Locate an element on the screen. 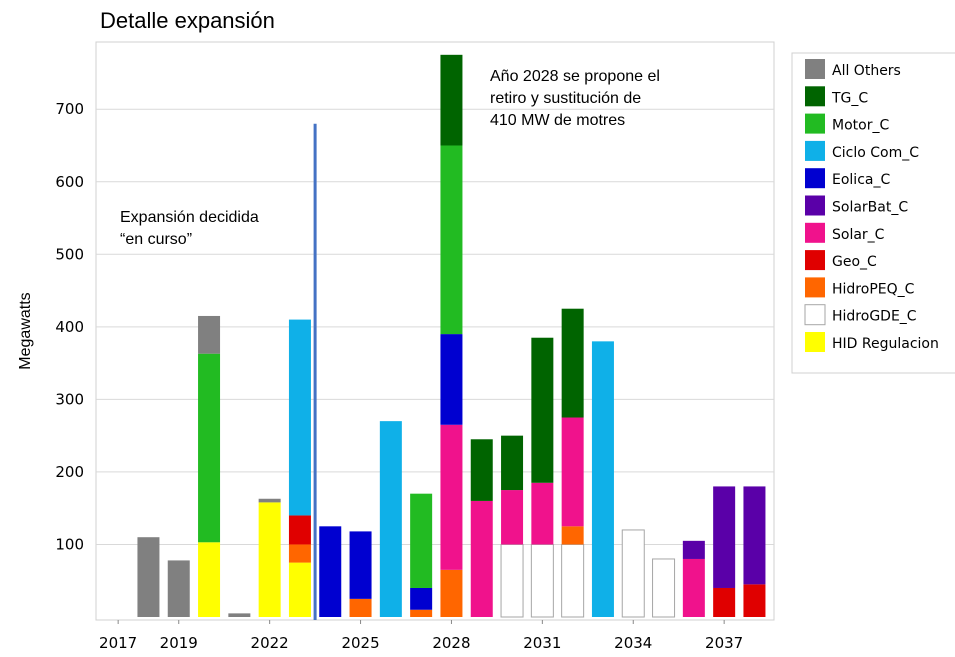  y-tick-label: 200 is located at coordinates (69, 472).